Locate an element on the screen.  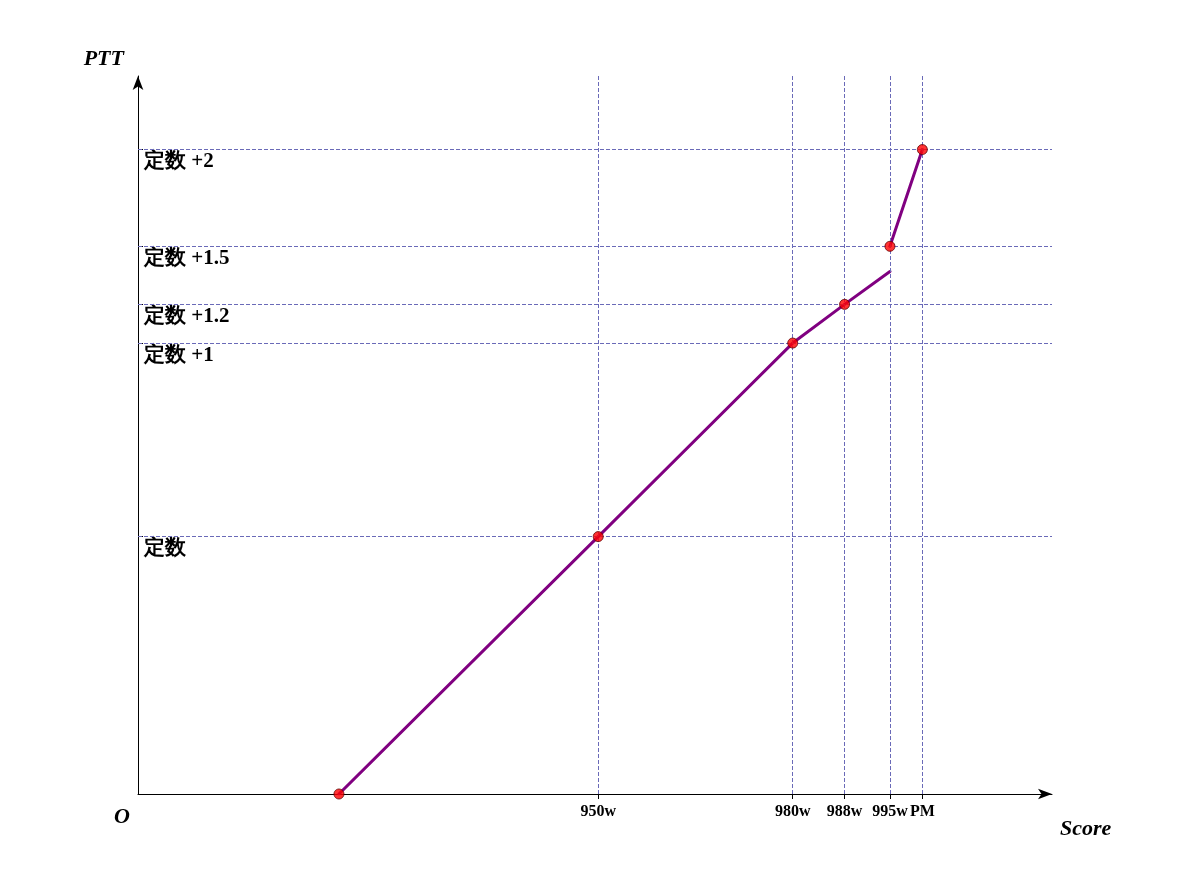
y-tick-label: 定数 is located at coordinates (165, 547).